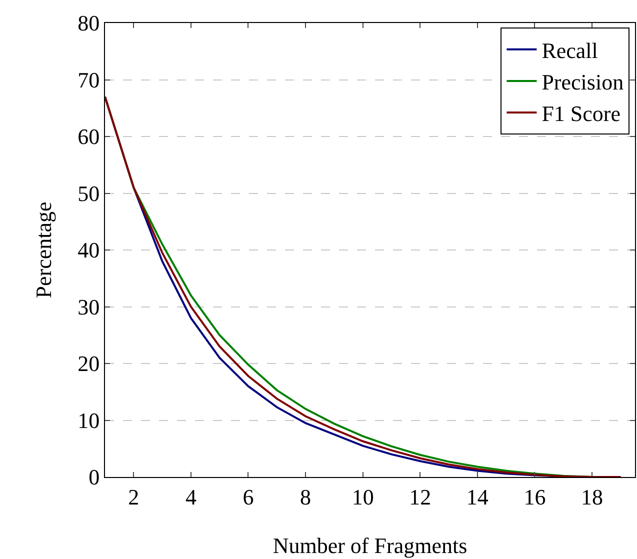 The image size is (637, 559). Describe the element at coordinates (89, 363) in the screenshot. I see `y-tick-label: 20` at that location.